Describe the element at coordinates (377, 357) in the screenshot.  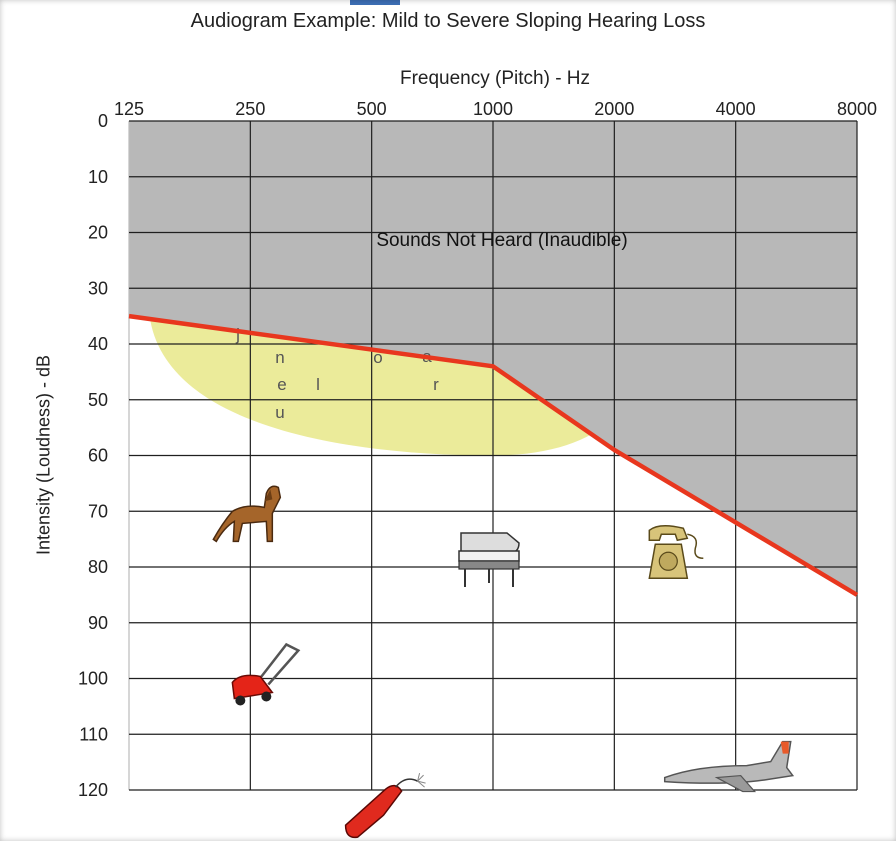
I see `speech-letter: o` at that location.